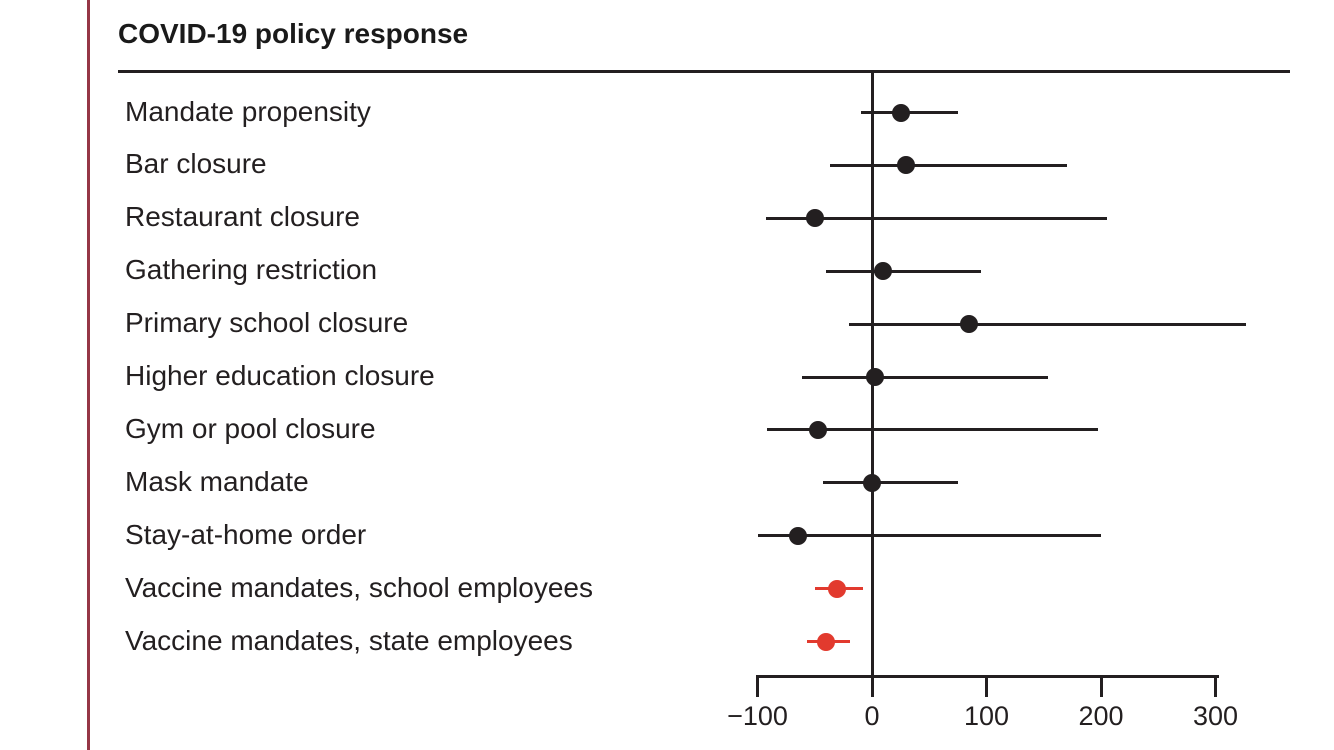  I want to click on x-axis-tick-label: −100, so click(757, 716).